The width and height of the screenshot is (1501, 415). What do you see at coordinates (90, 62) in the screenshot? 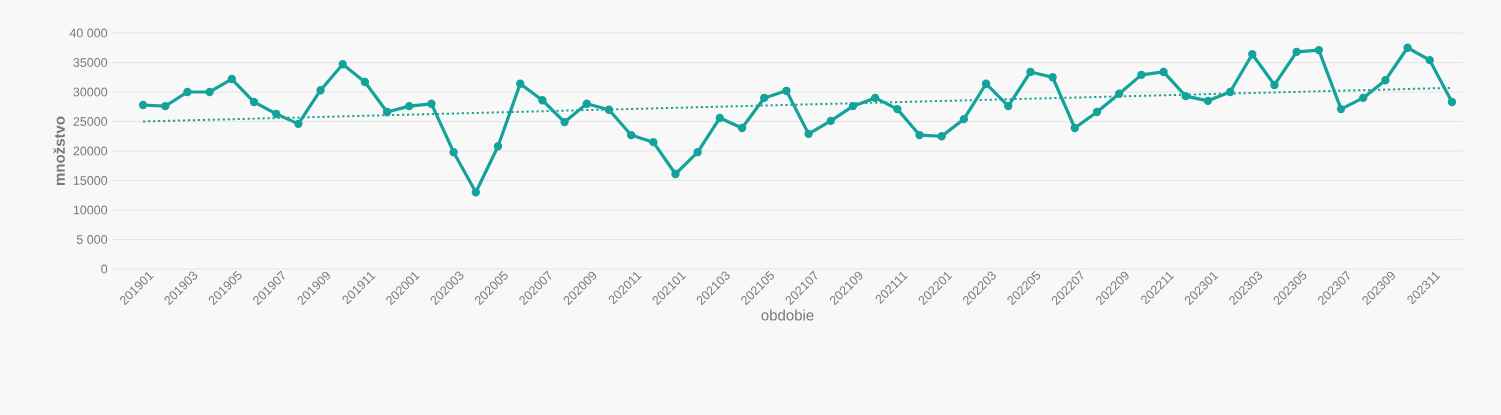
I see `y-tick-label: 35000` at bounding box center [90, 62].